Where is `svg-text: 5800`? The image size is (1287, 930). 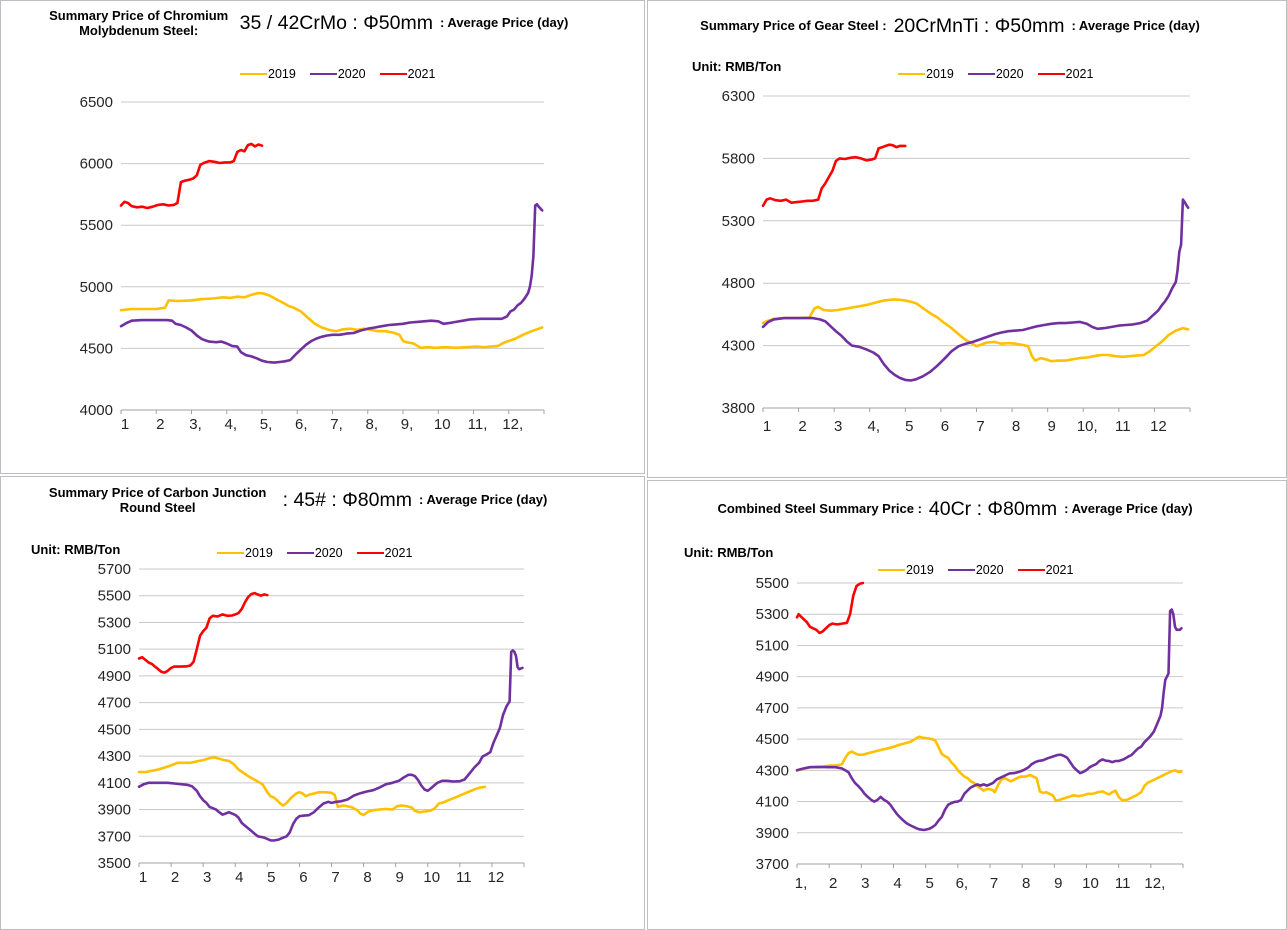
svg-text: 5800 is located at coordinates (738, 158).